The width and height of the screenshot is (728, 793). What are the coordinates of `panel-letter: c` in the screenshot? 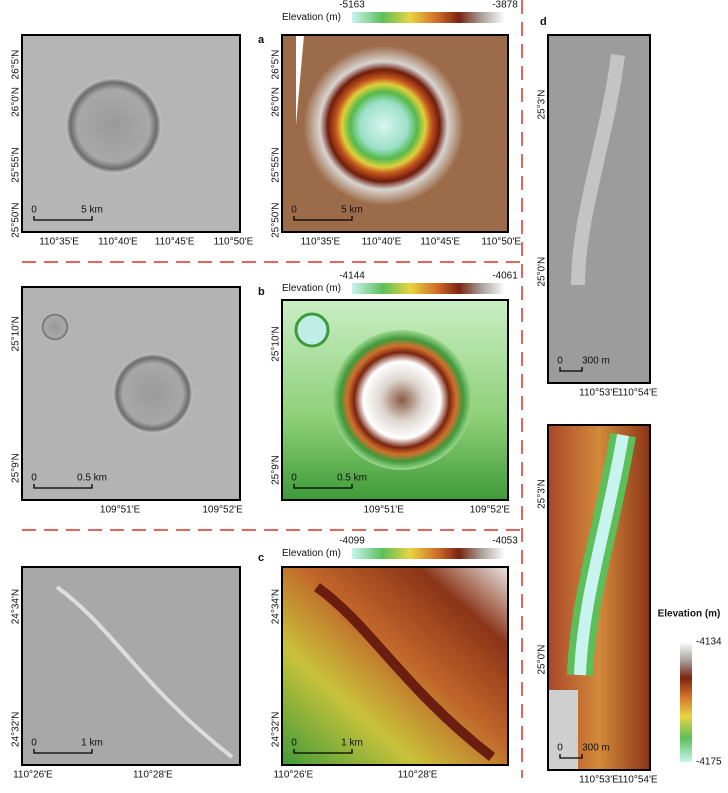 It's located at (261, 558).